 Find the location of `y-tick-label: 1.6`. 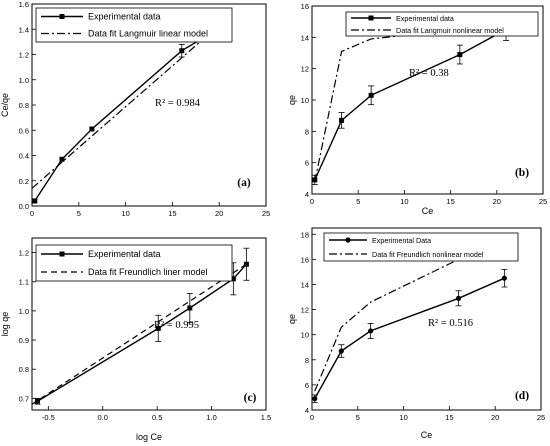

y-tick-label: 1.6 is located at coordinates (24, 4).